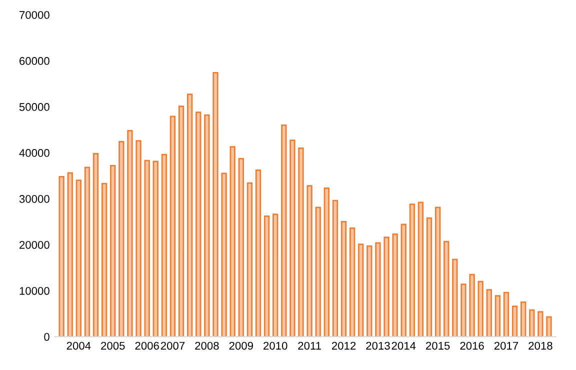 The height and width of the screenshot is (370, 576). I want to click on x-tick-label: 2005, so click(113, 346).